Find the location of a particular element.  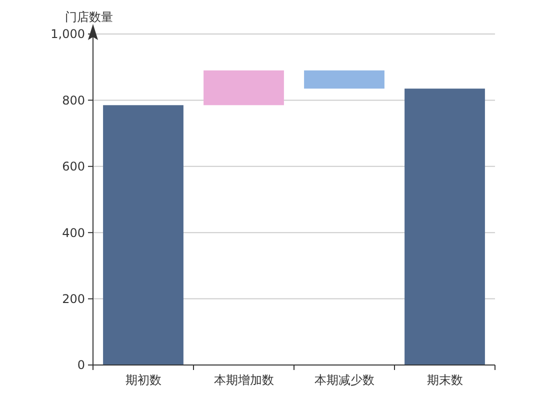

y-tick-label: 1,000 is located at coordinates (67, 34).